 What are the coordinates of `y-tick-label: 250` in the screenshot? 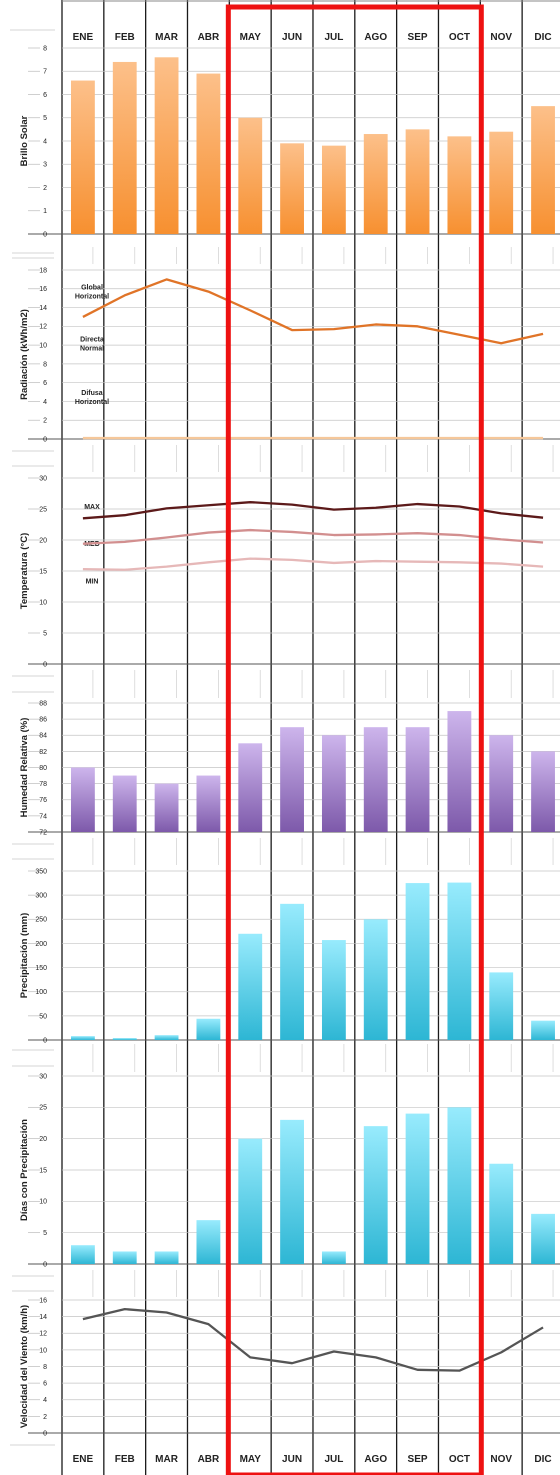 It's located at (41, 920).